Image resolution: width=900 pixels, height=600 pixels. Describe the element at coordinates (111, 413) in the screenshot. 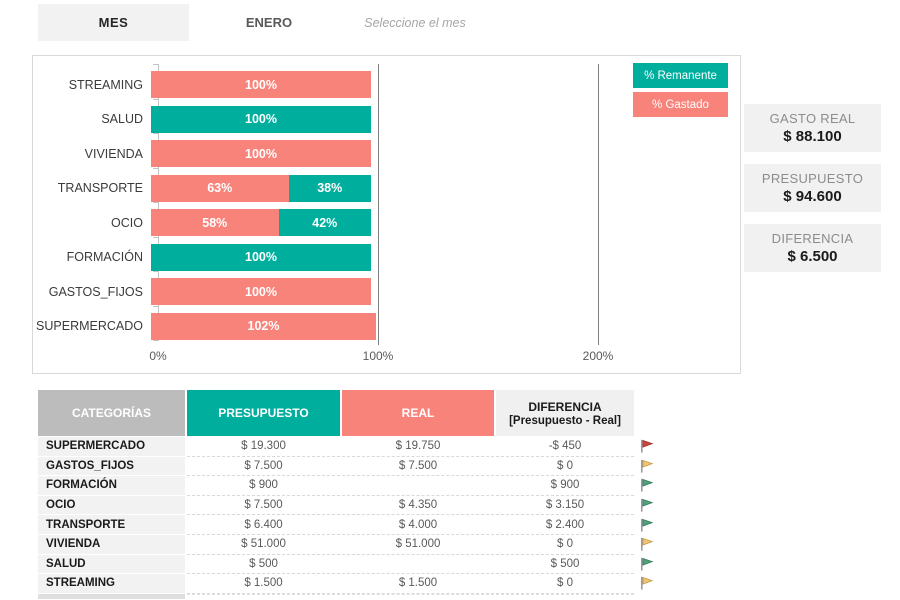

I see `header-categorias: CATEGORÍAS` at that location.